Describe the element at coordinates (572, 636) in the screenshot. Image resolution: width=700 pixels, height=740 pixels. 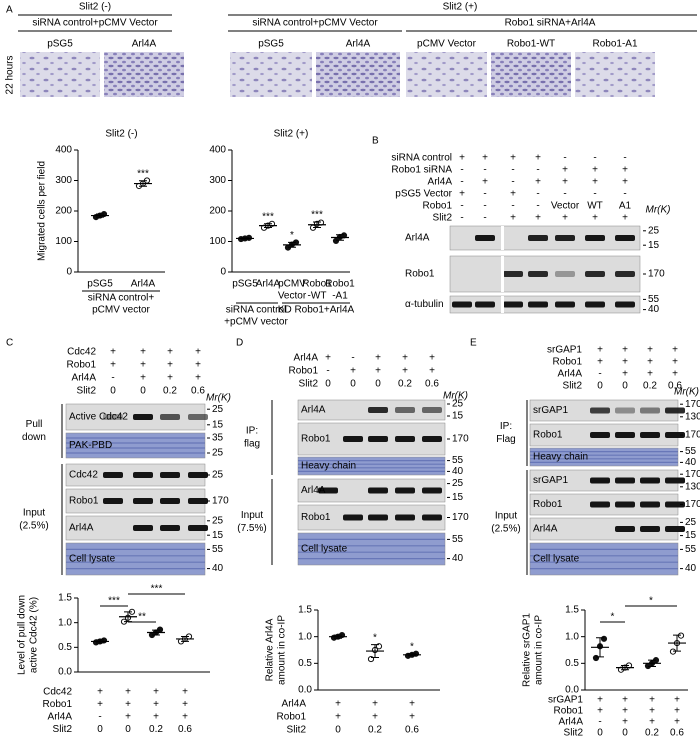
I see `y-tick-label: 1.0` at that location.